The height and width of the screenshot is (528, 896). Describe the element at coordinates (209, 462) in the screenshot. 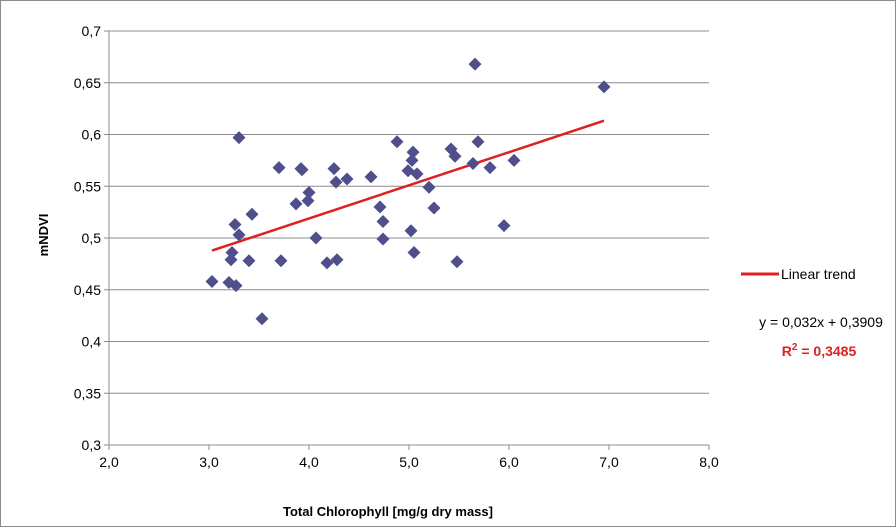

I see `x-tick-label: 3,0` at that location.